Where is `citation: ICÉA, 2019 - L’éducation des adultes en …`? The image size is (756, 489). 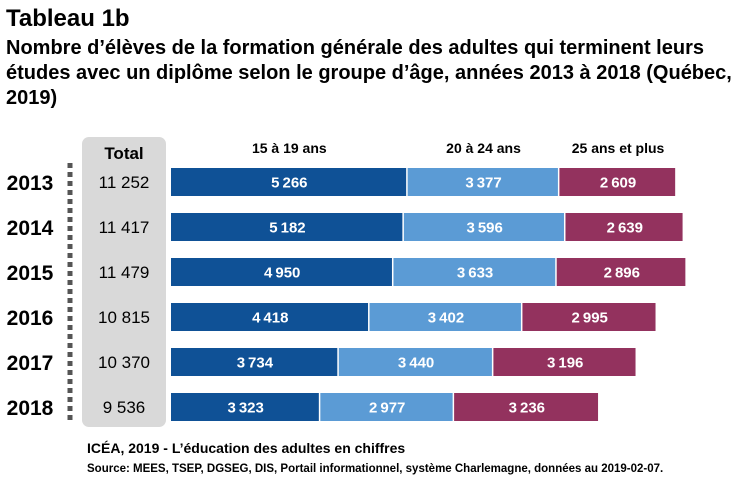 citation: ICÉA, 2019 - L’éducation des adultes en … is located at coordinates (246, 448).